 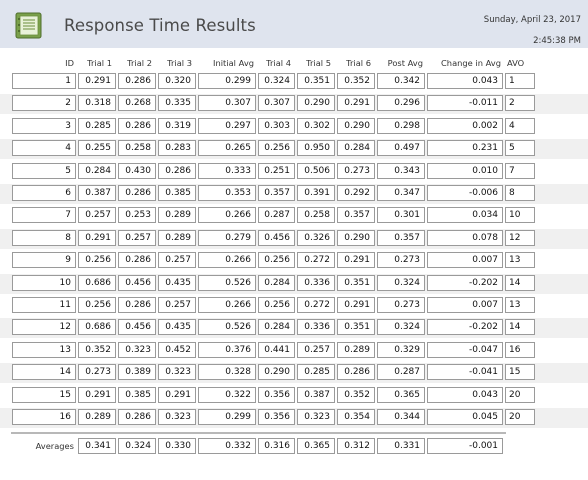 What do you see at coordinates (520, 349) in the screenshot?
I see `cell-avo: 16` at bounding box center [520, 349].